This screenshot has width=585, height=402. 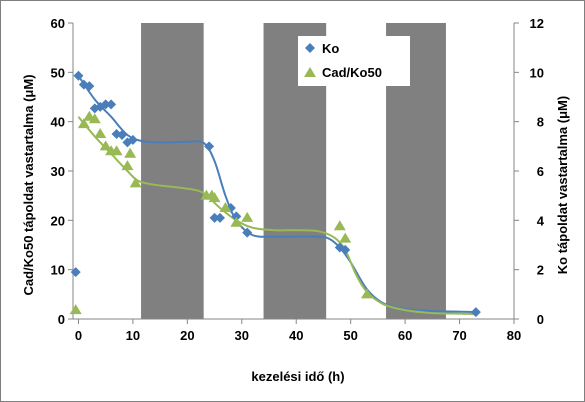 What do you see at coordinates (58, 23) in the screenshot?
I see `y-left-tick-label-6: 60` at bounding box center [58, 23].